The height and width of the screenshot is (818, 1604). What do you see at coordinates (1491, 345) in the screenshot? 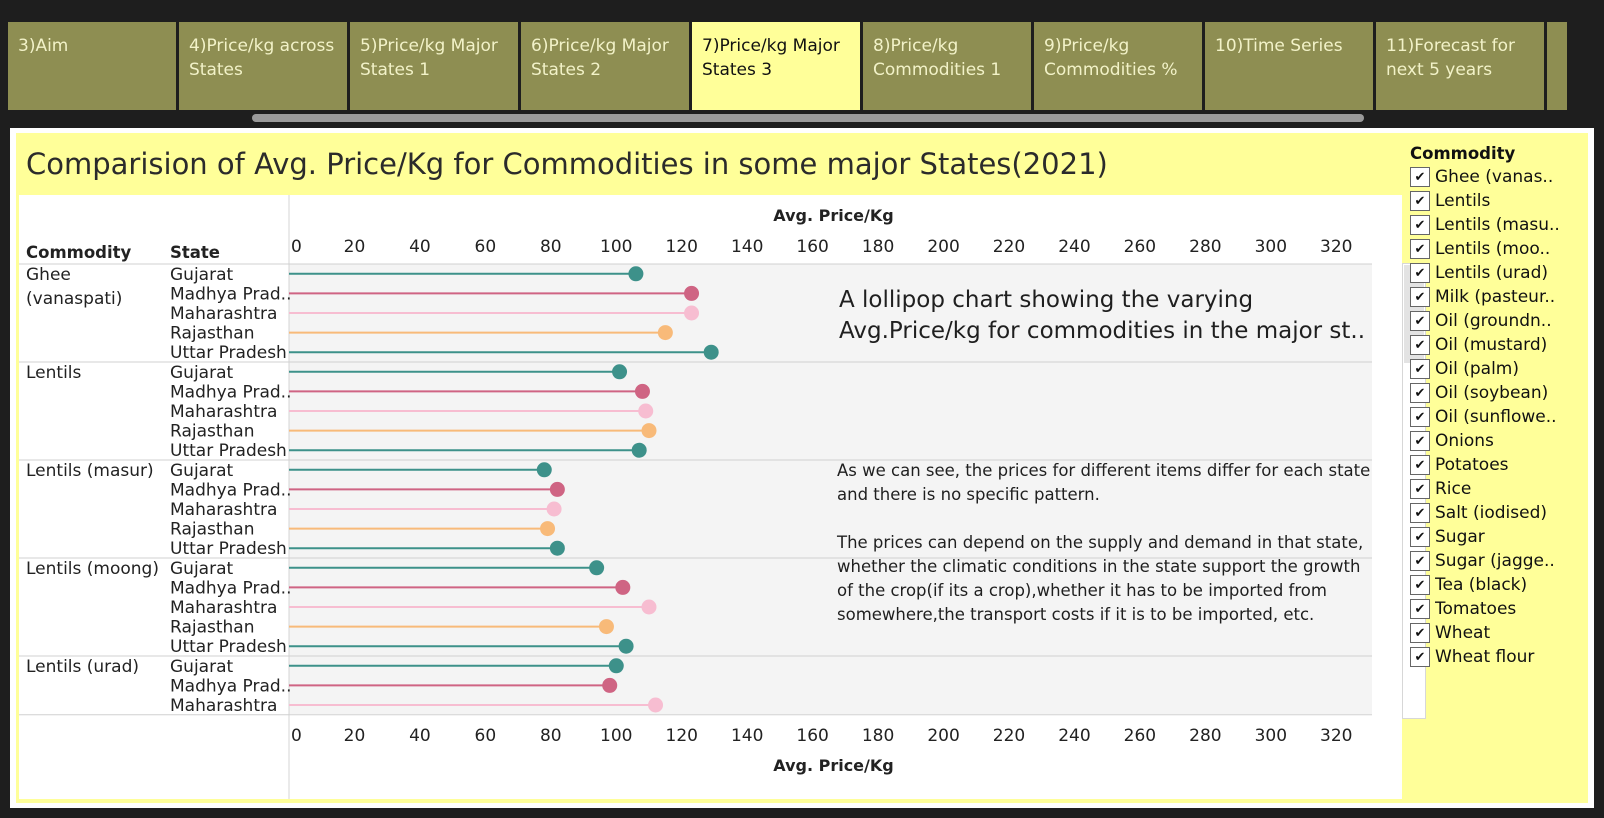
I see `commodity-filter-label: Oil (mustard)` at bounding box center [1491, 345].